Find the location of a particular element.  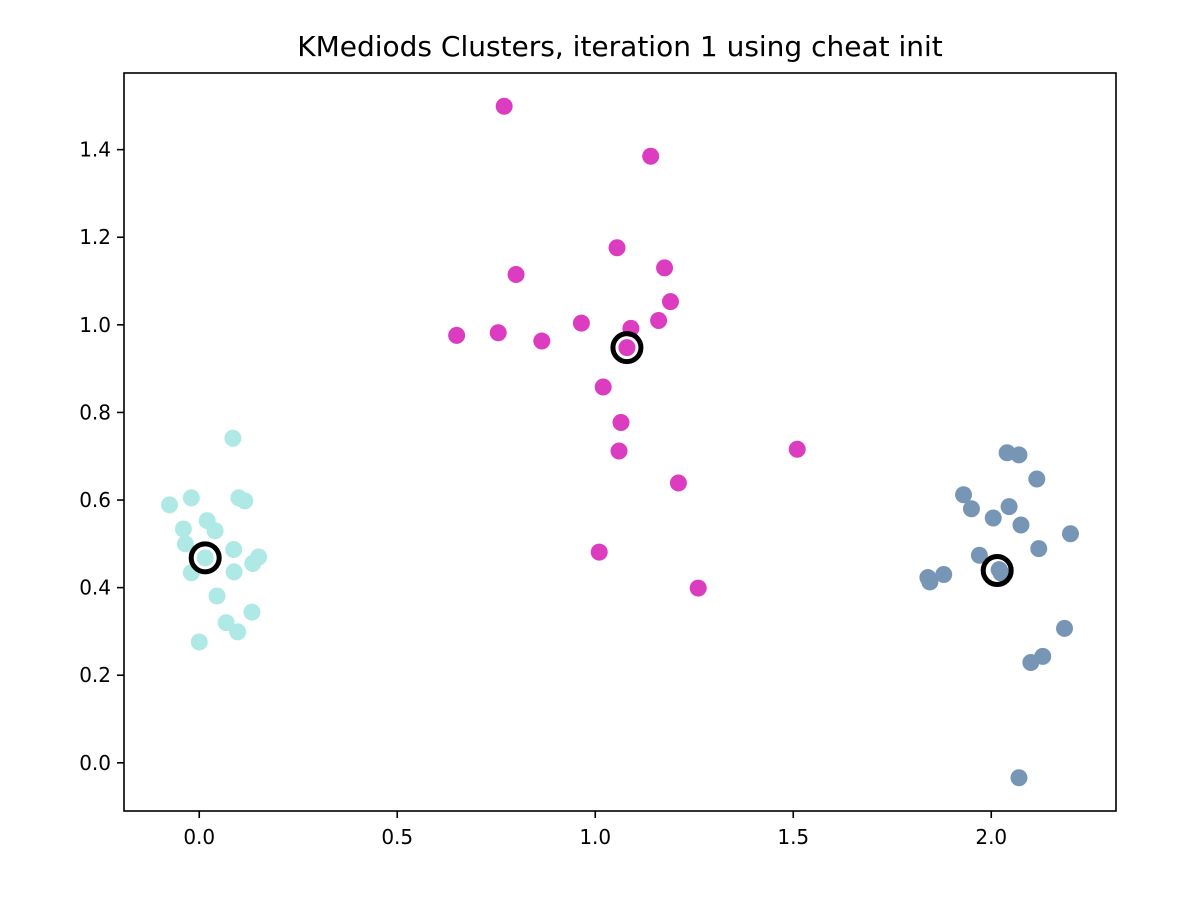

y-tick-label: 0.0 is located at coordinates (95, 763).